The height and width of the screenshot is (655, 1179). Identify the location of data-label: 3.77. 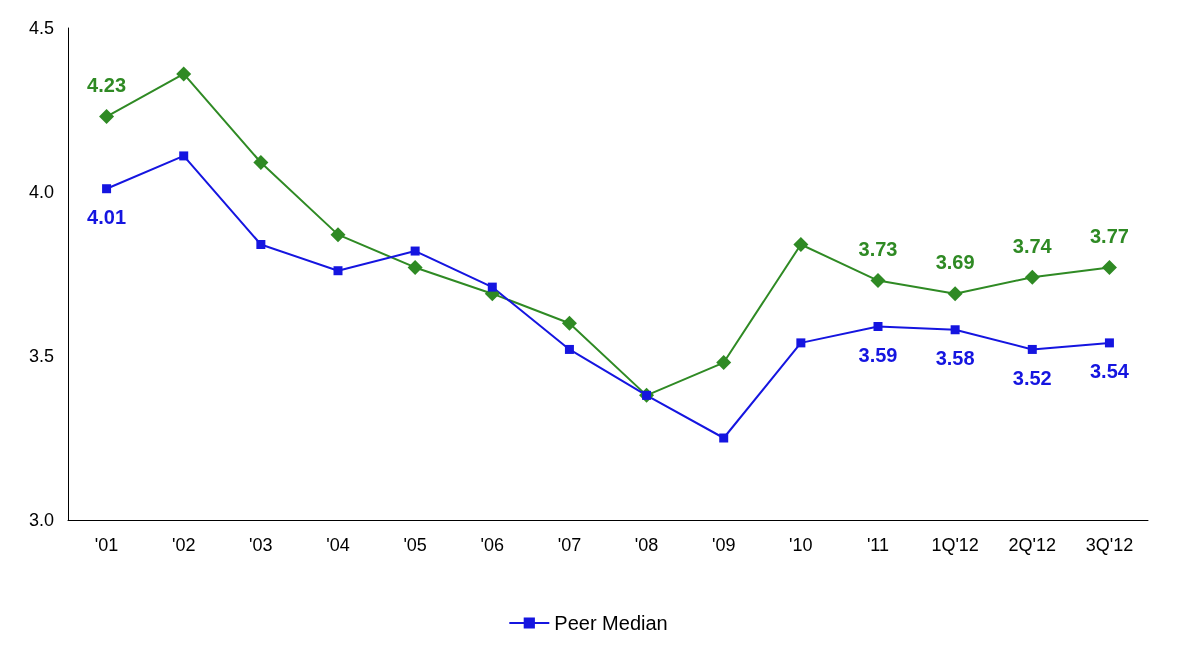
(1109, 235).